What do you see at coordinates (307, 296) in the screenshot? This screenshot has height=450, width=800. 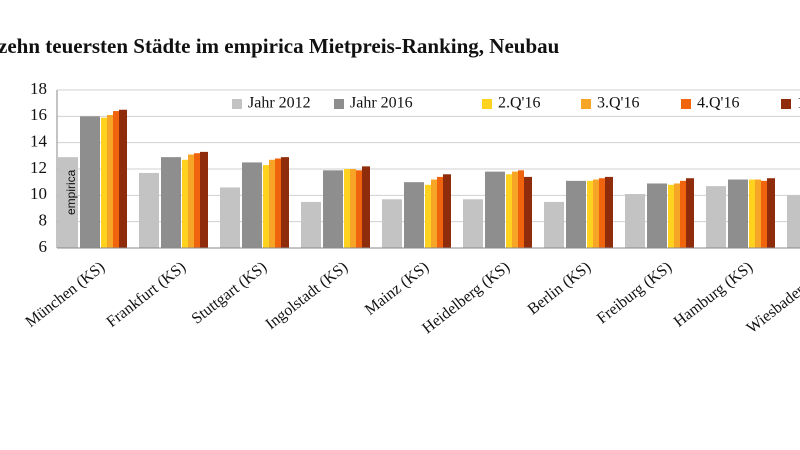 I see `x-tick-label: Ingolstadt (KS)` at bounding box center [307, 296].